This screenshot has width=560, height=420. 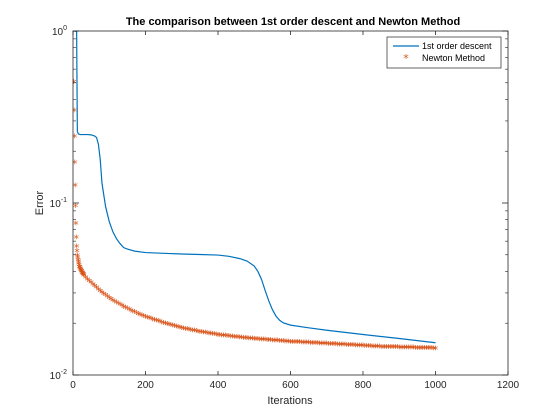 What do you see at coordinates (435, 385) in the screenshot?
I see `x-tick-label: 1000` at bounding box center [435, 385].